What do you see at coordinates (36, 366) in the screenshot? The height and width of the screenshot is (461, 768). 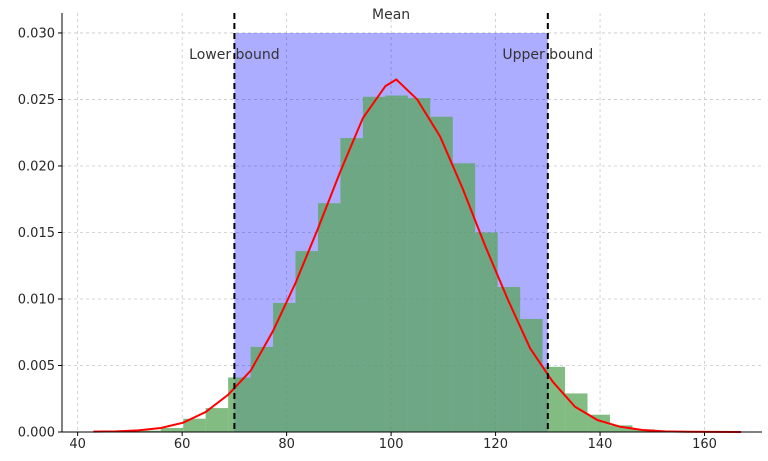 I see `y-tick-label-1: 0.005` at bounding box center [36, 366].